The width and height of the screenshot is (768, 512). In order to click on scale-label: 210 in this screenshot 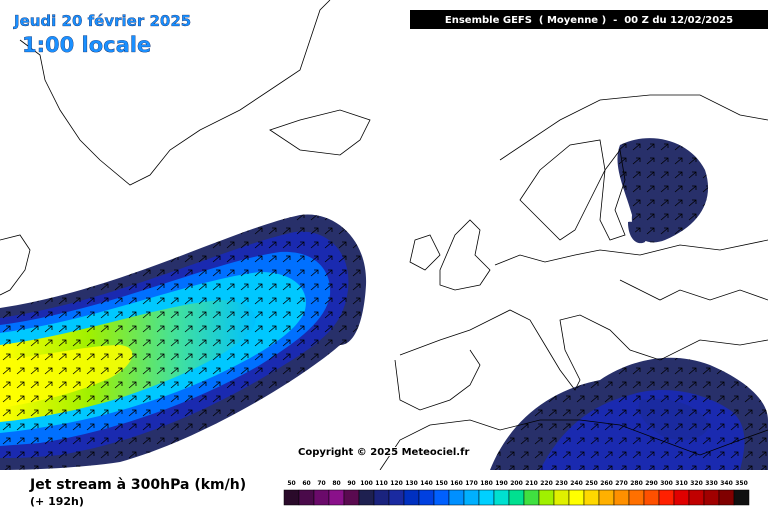, I will do `click(531, 483)`.